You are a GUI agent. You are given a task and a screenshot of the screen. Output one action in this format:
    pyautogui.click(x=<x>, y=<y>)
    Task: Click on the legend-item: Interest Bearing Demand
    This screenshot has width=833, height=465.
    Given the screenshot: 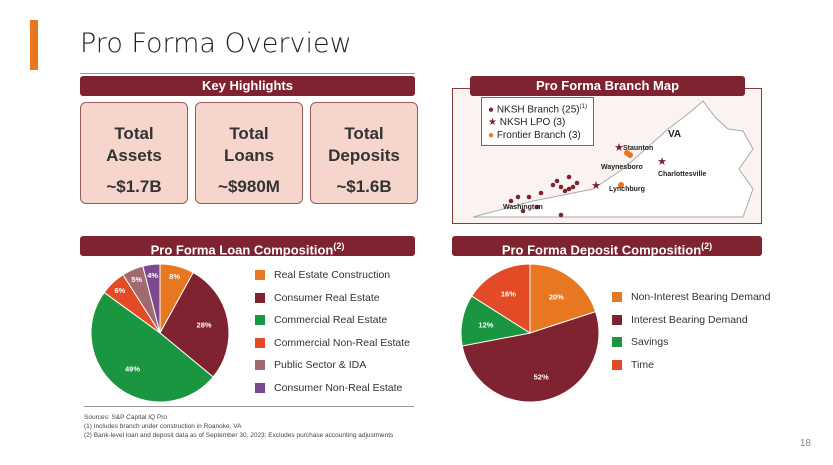 What is the action you would take?
    pyautogui.click(x=691, y=320)
    